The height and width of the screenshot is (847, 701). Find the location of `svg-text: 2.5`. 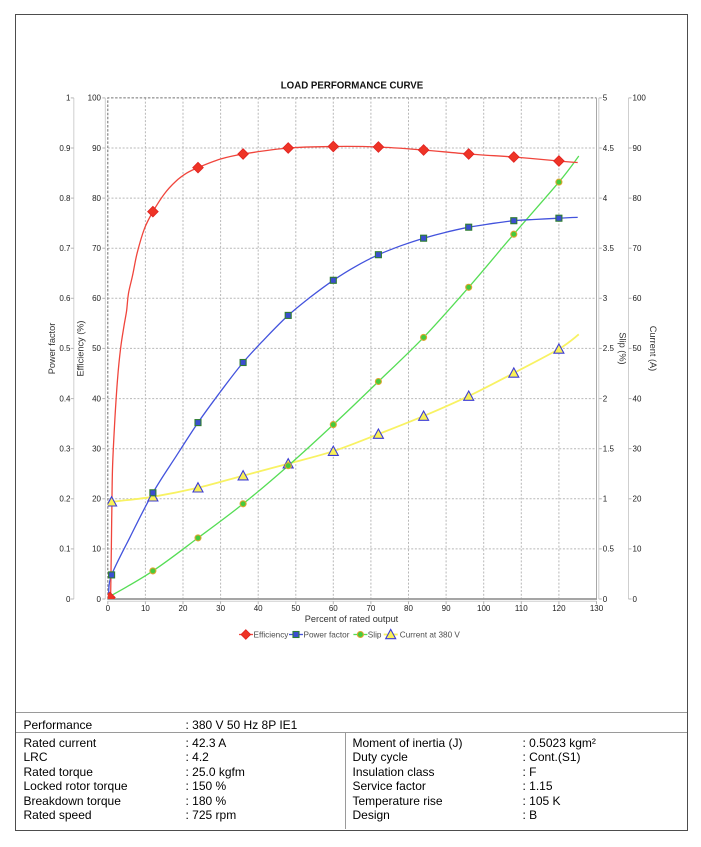

svg-text: 2.5 is located at coordinates (609, 348).